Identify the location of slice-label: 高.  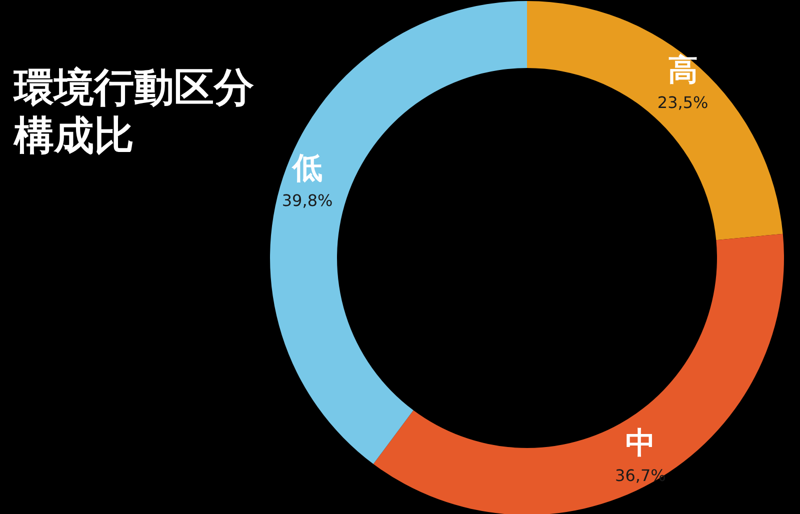
(683, 70).